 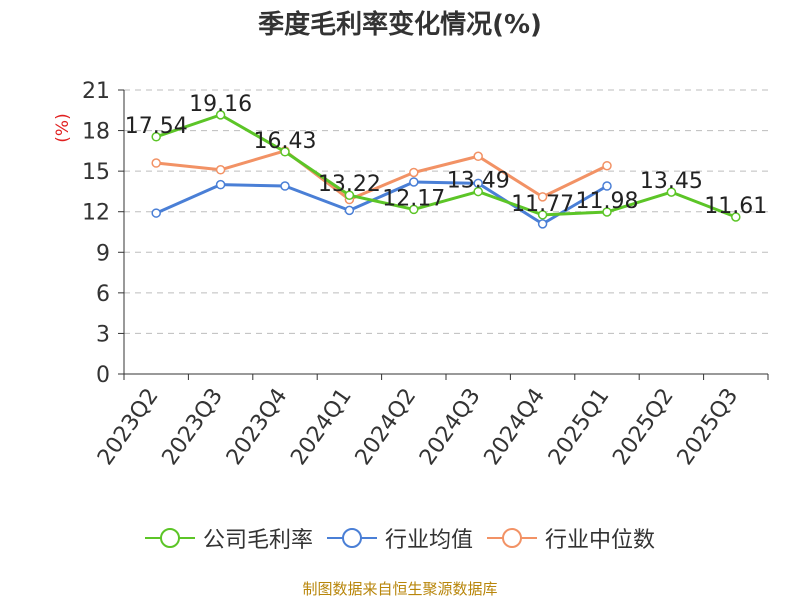 What do you see at coordinates (96, 91) in the screenshot?
I see `y-tick-label: 21` at bounding box center [96, 91].